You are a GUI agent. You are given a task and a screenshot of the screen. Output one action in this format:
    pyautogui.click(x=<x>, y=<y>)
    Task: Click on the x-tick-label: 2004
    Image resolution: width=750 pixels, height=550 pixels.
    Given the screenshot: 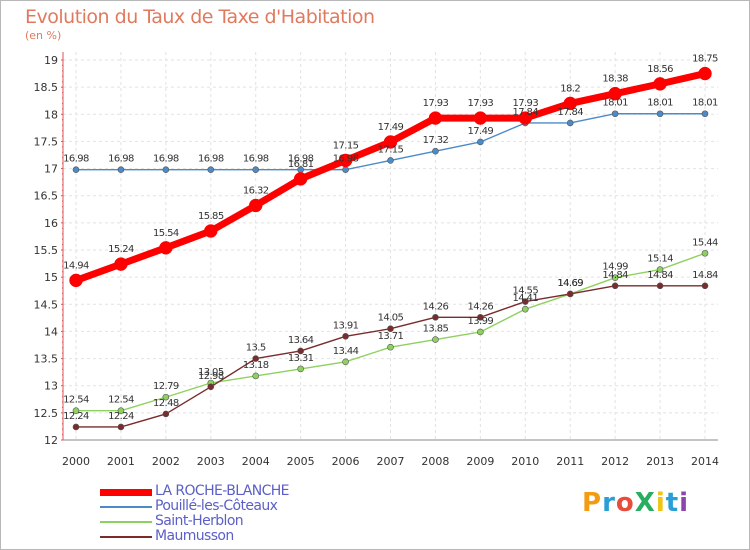 What is the action you would take?
    pyautogui.click(x=256, y=461)
    